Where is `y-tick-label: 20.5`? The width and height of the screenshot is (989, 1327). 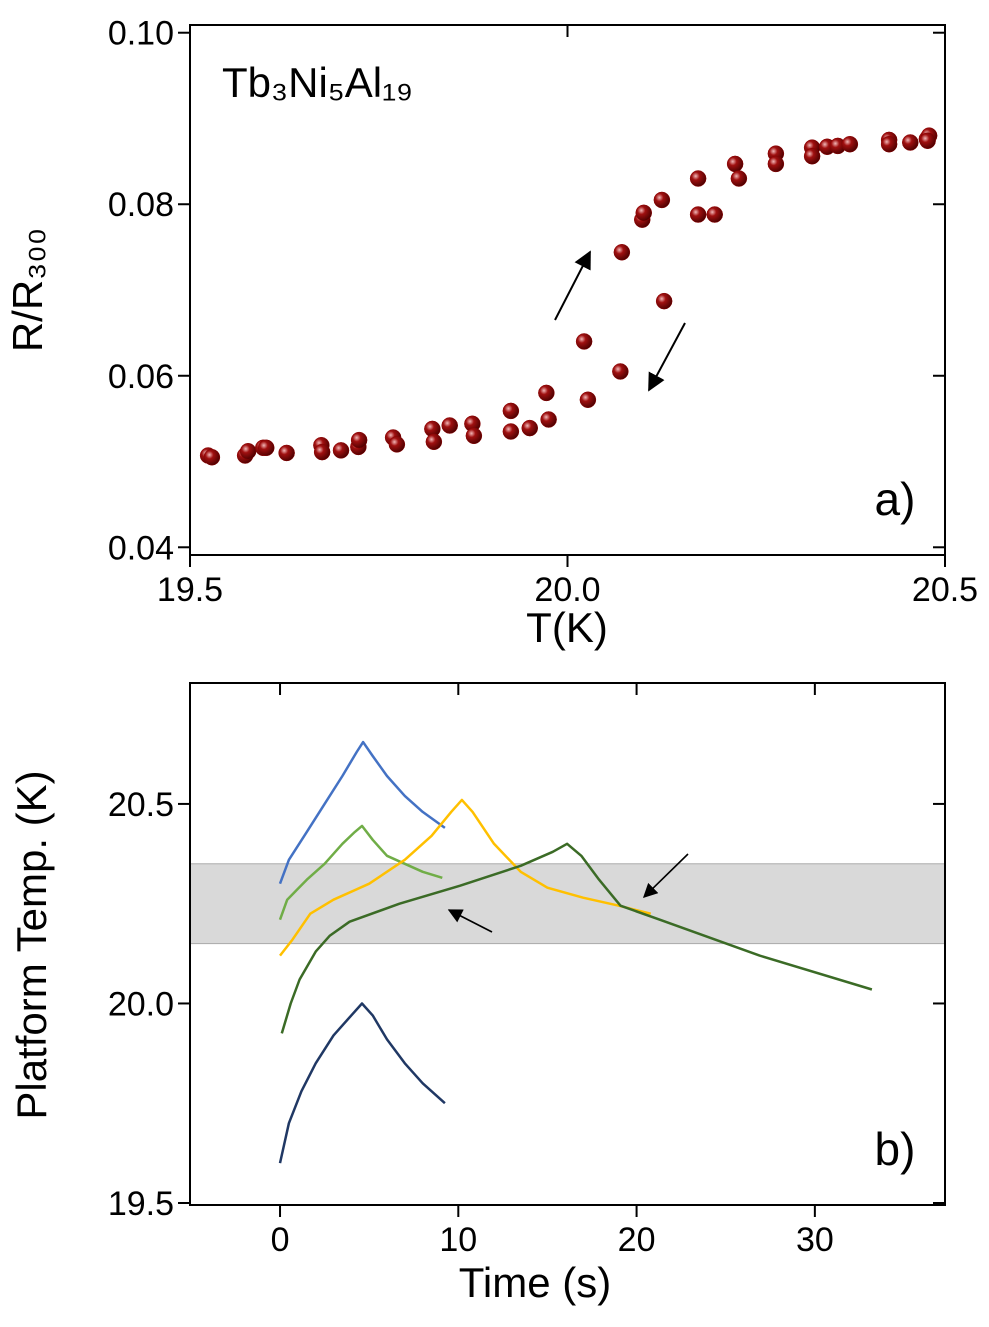 y-tick-label: 20.5 is located at coordinates (141, 805).